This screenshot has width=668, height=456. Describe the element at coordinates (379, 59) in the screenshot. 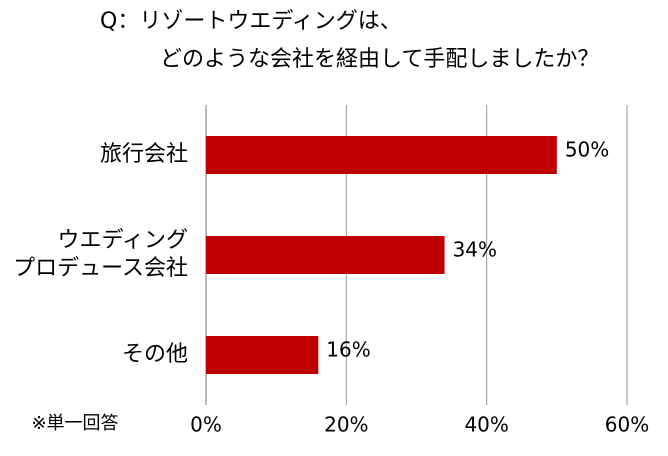

I see `chart-title-line: どのような会社を経由して手配しましたか？` at that location.